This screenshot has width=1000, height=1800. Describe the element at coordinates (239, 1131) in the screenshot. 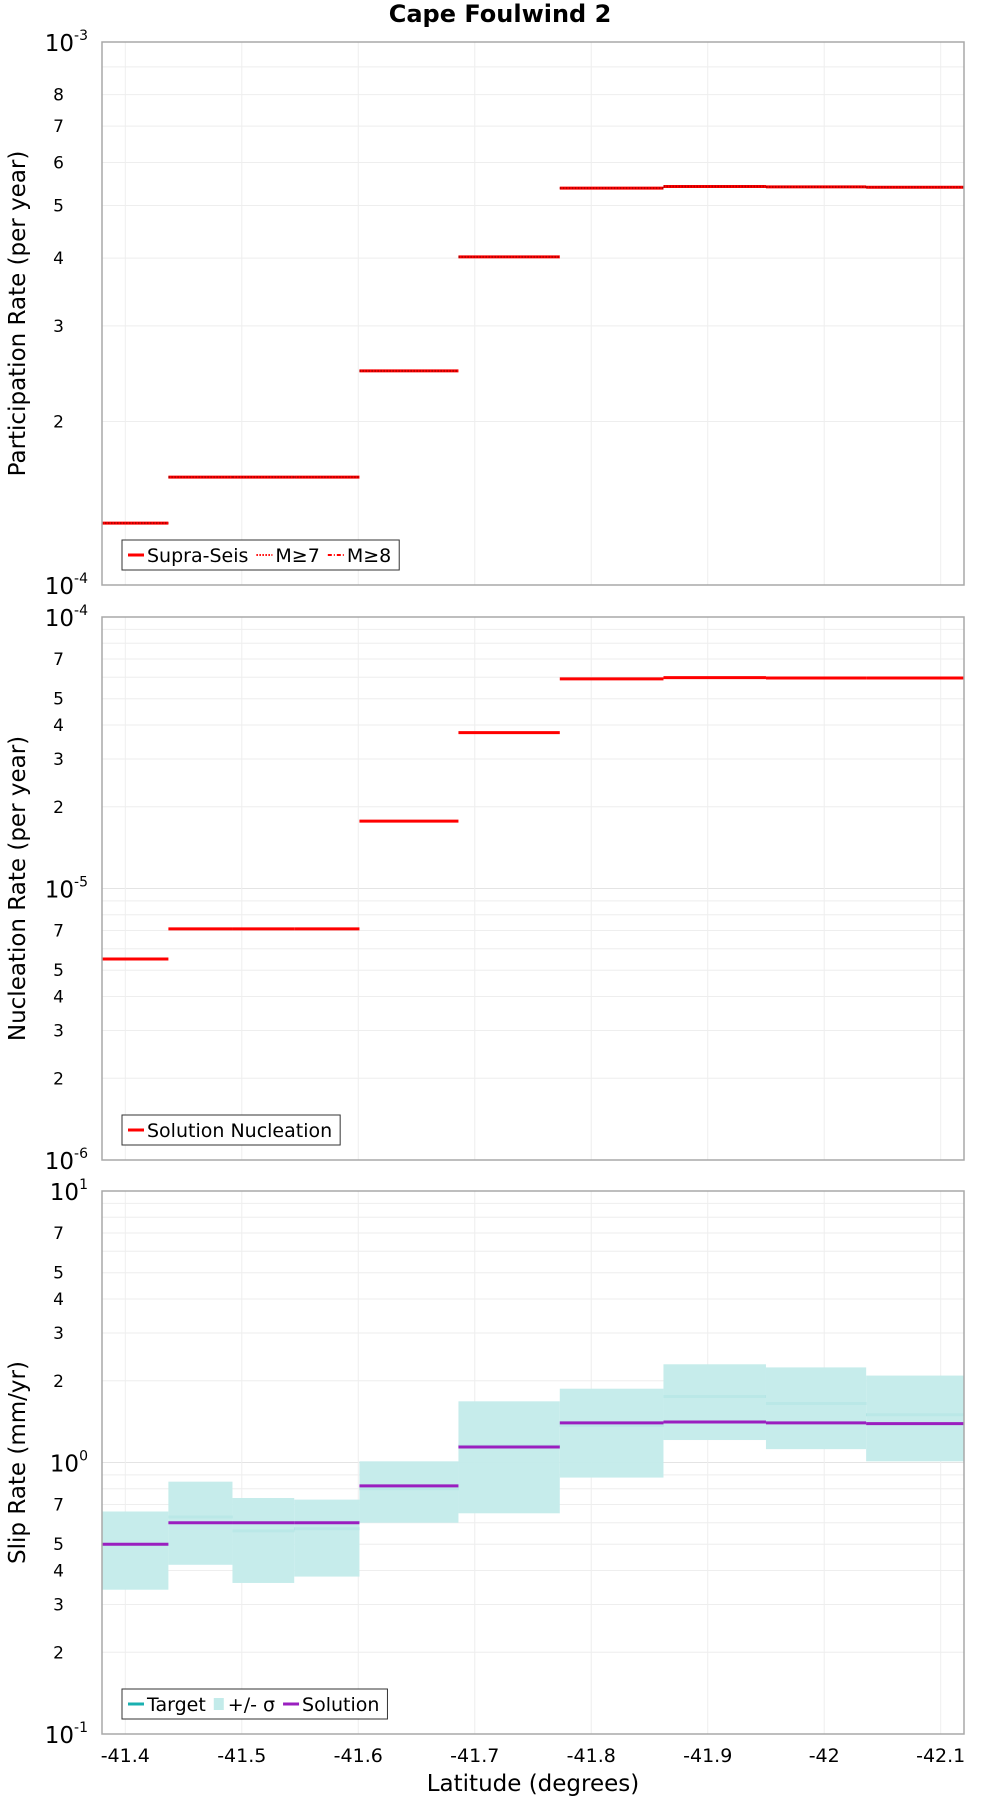

I see `legend-label: Solution Nucleation` at that location.